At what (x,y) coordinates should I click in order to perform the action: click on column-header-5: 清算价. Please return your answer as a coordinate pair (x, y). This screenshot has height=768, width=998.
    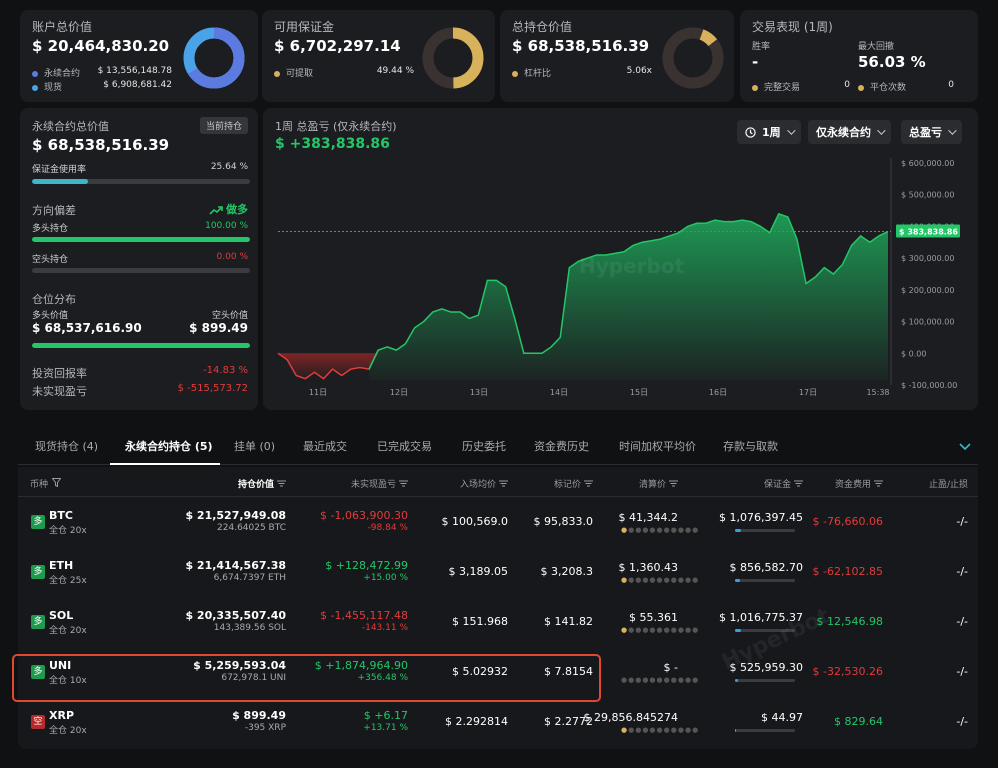
    Looking at the image, I should click on (658, 483).